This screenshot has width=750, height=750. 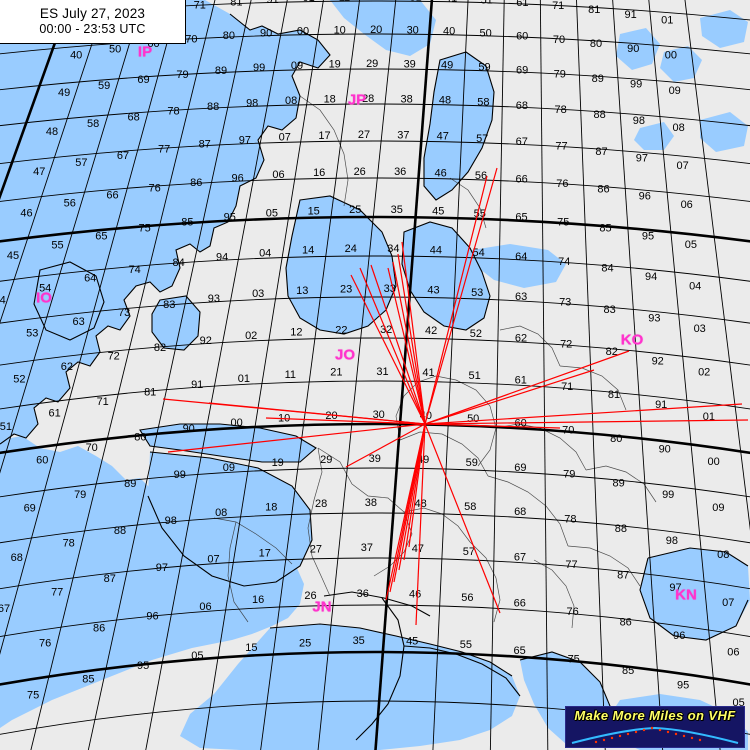 What do you see at coordinates (415, 595) in the screenshot?
I see `grid-square-number: 46` at bounding box center [415, 595].